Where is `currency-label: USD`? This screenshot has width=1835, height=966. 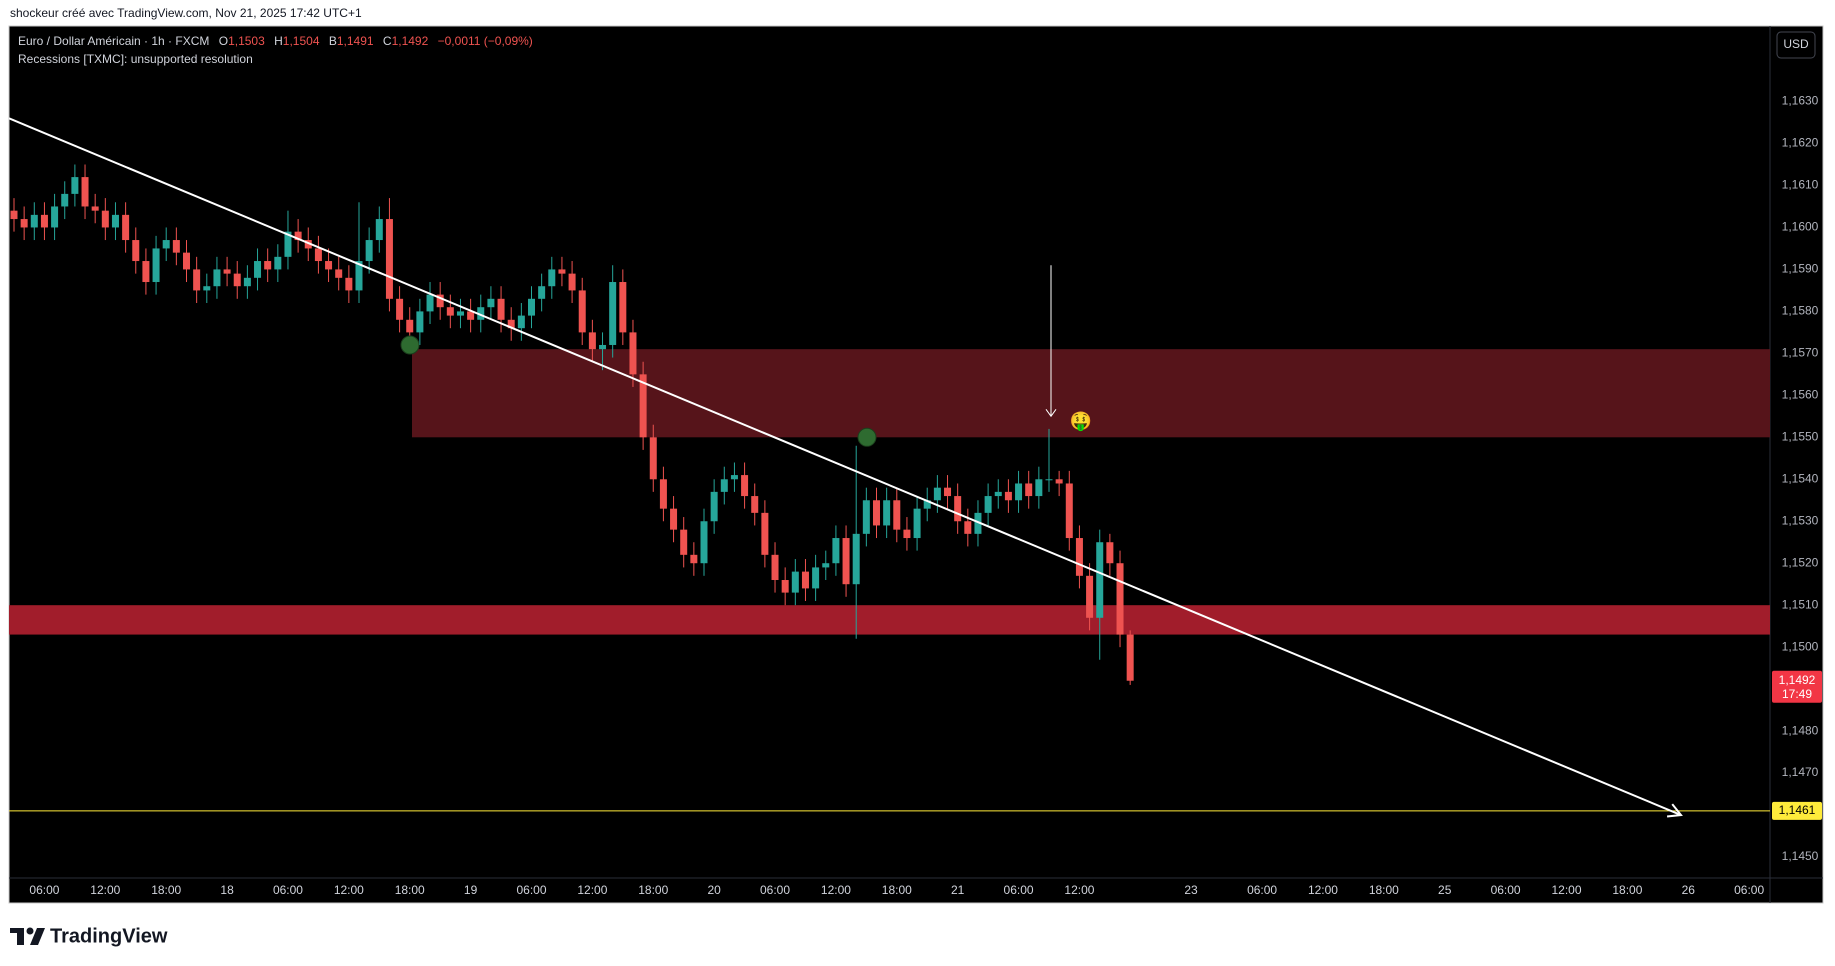
currency-label: USD is located at coordinates (1796, 44).